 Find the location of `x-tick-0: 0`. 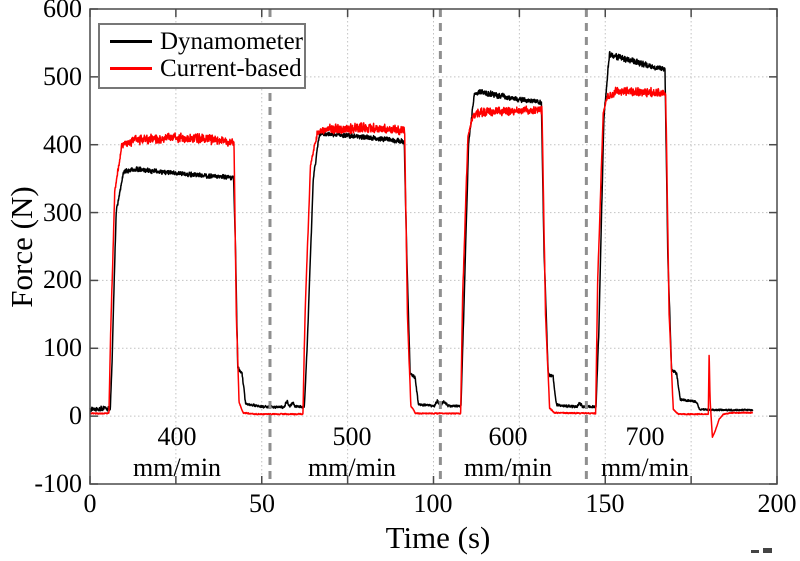

x-tick-0: 0 is located at coordinates (90, 503).